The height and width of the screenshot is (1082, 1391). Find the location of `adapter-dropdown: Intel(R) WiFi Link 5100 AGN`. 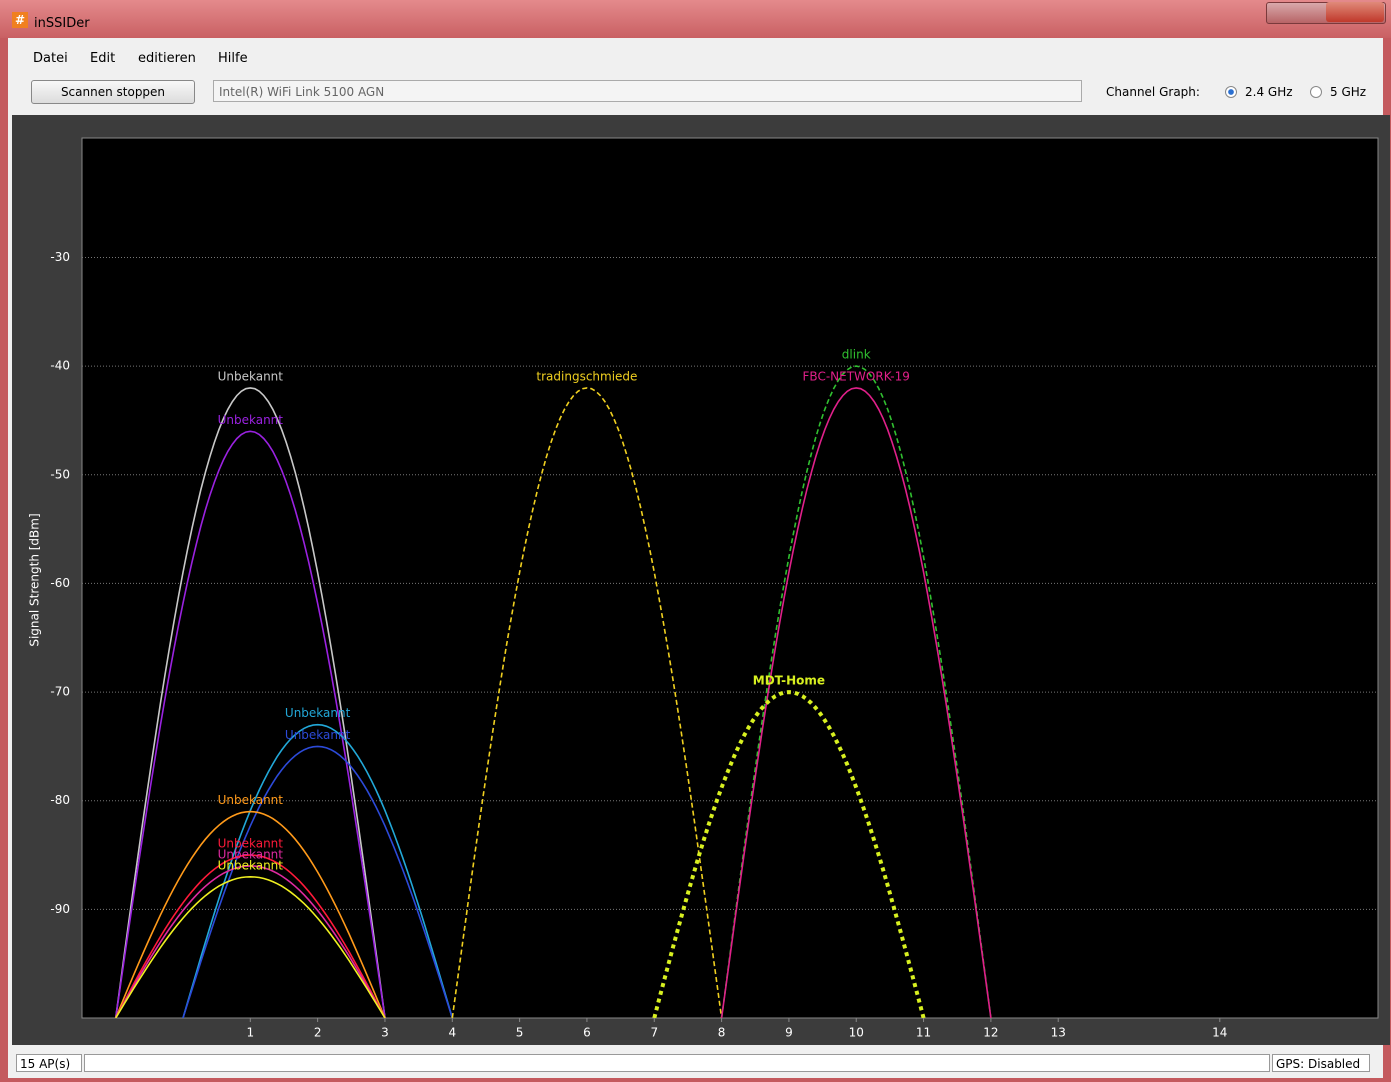

adapter-dropdown: Intel(R) WiFi Link 5100 AGN is located at coordinates (647, 91).